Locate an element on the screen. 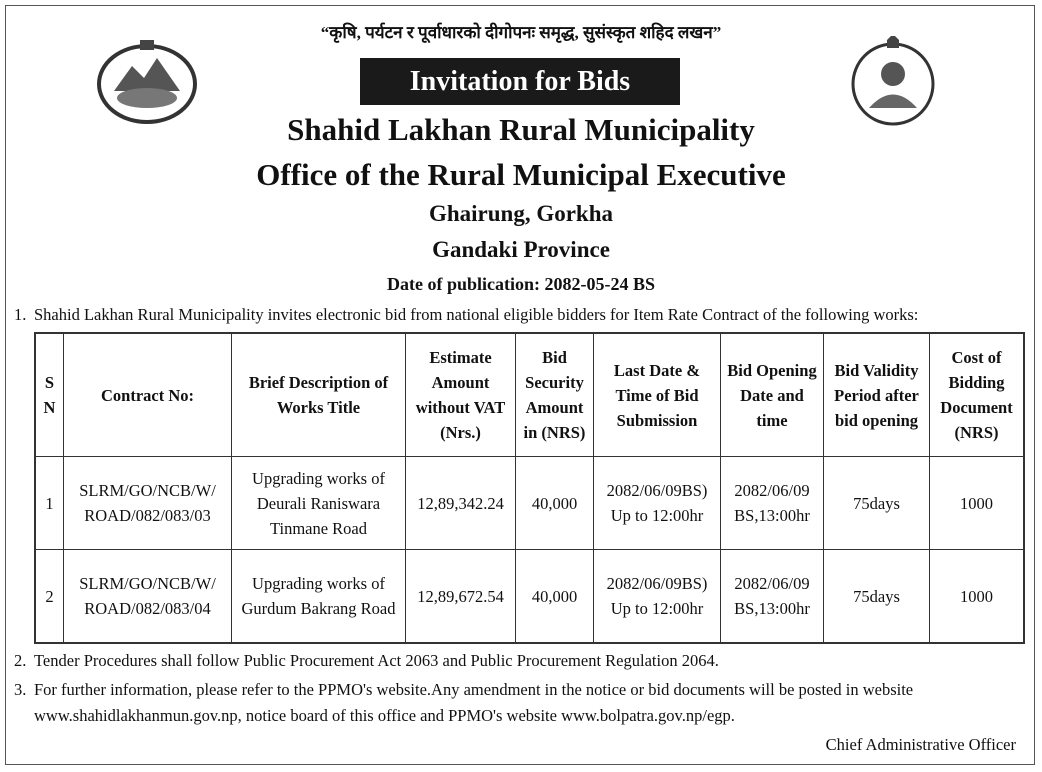 The image size is (1042, 772). column-header: Bid Opening Date and time is located at coordinates (772, 395).